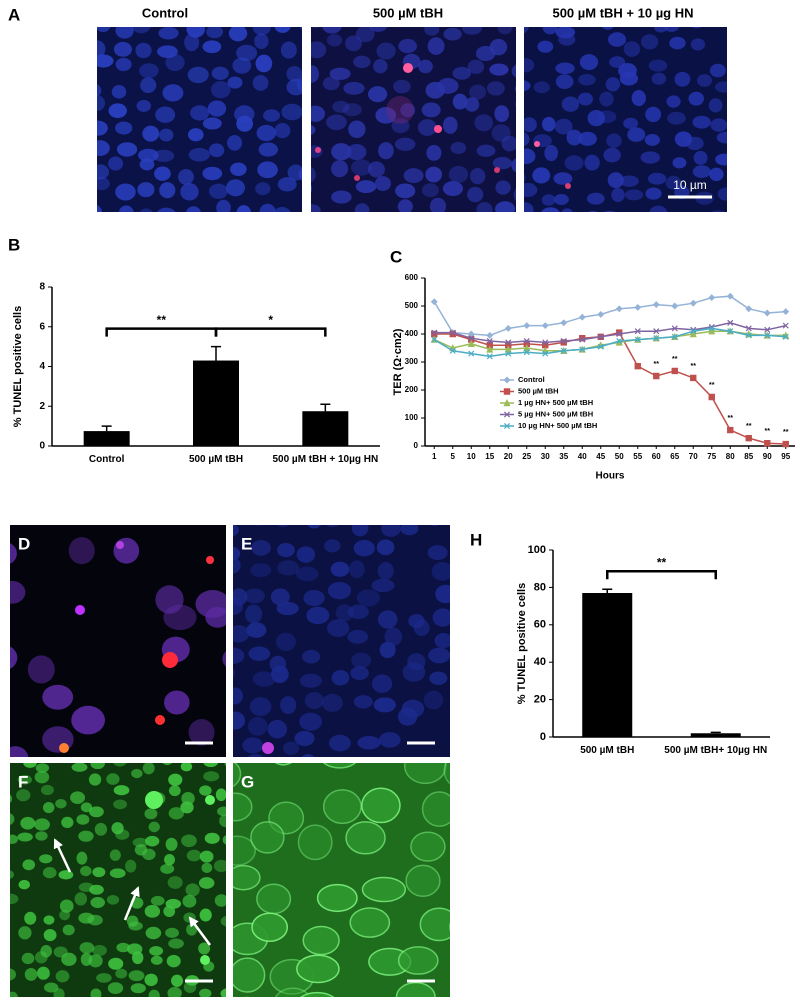  I want to click on x-tick-label: 10, so click(471, 456).